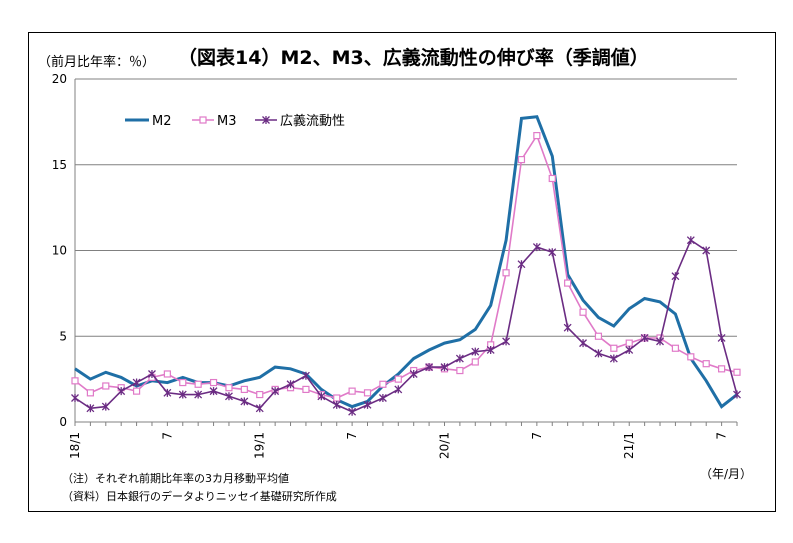 Image resolution: width=793 pixels, height=543 pixels. I want to click on legend-item-2: M3, so click(214, 121).